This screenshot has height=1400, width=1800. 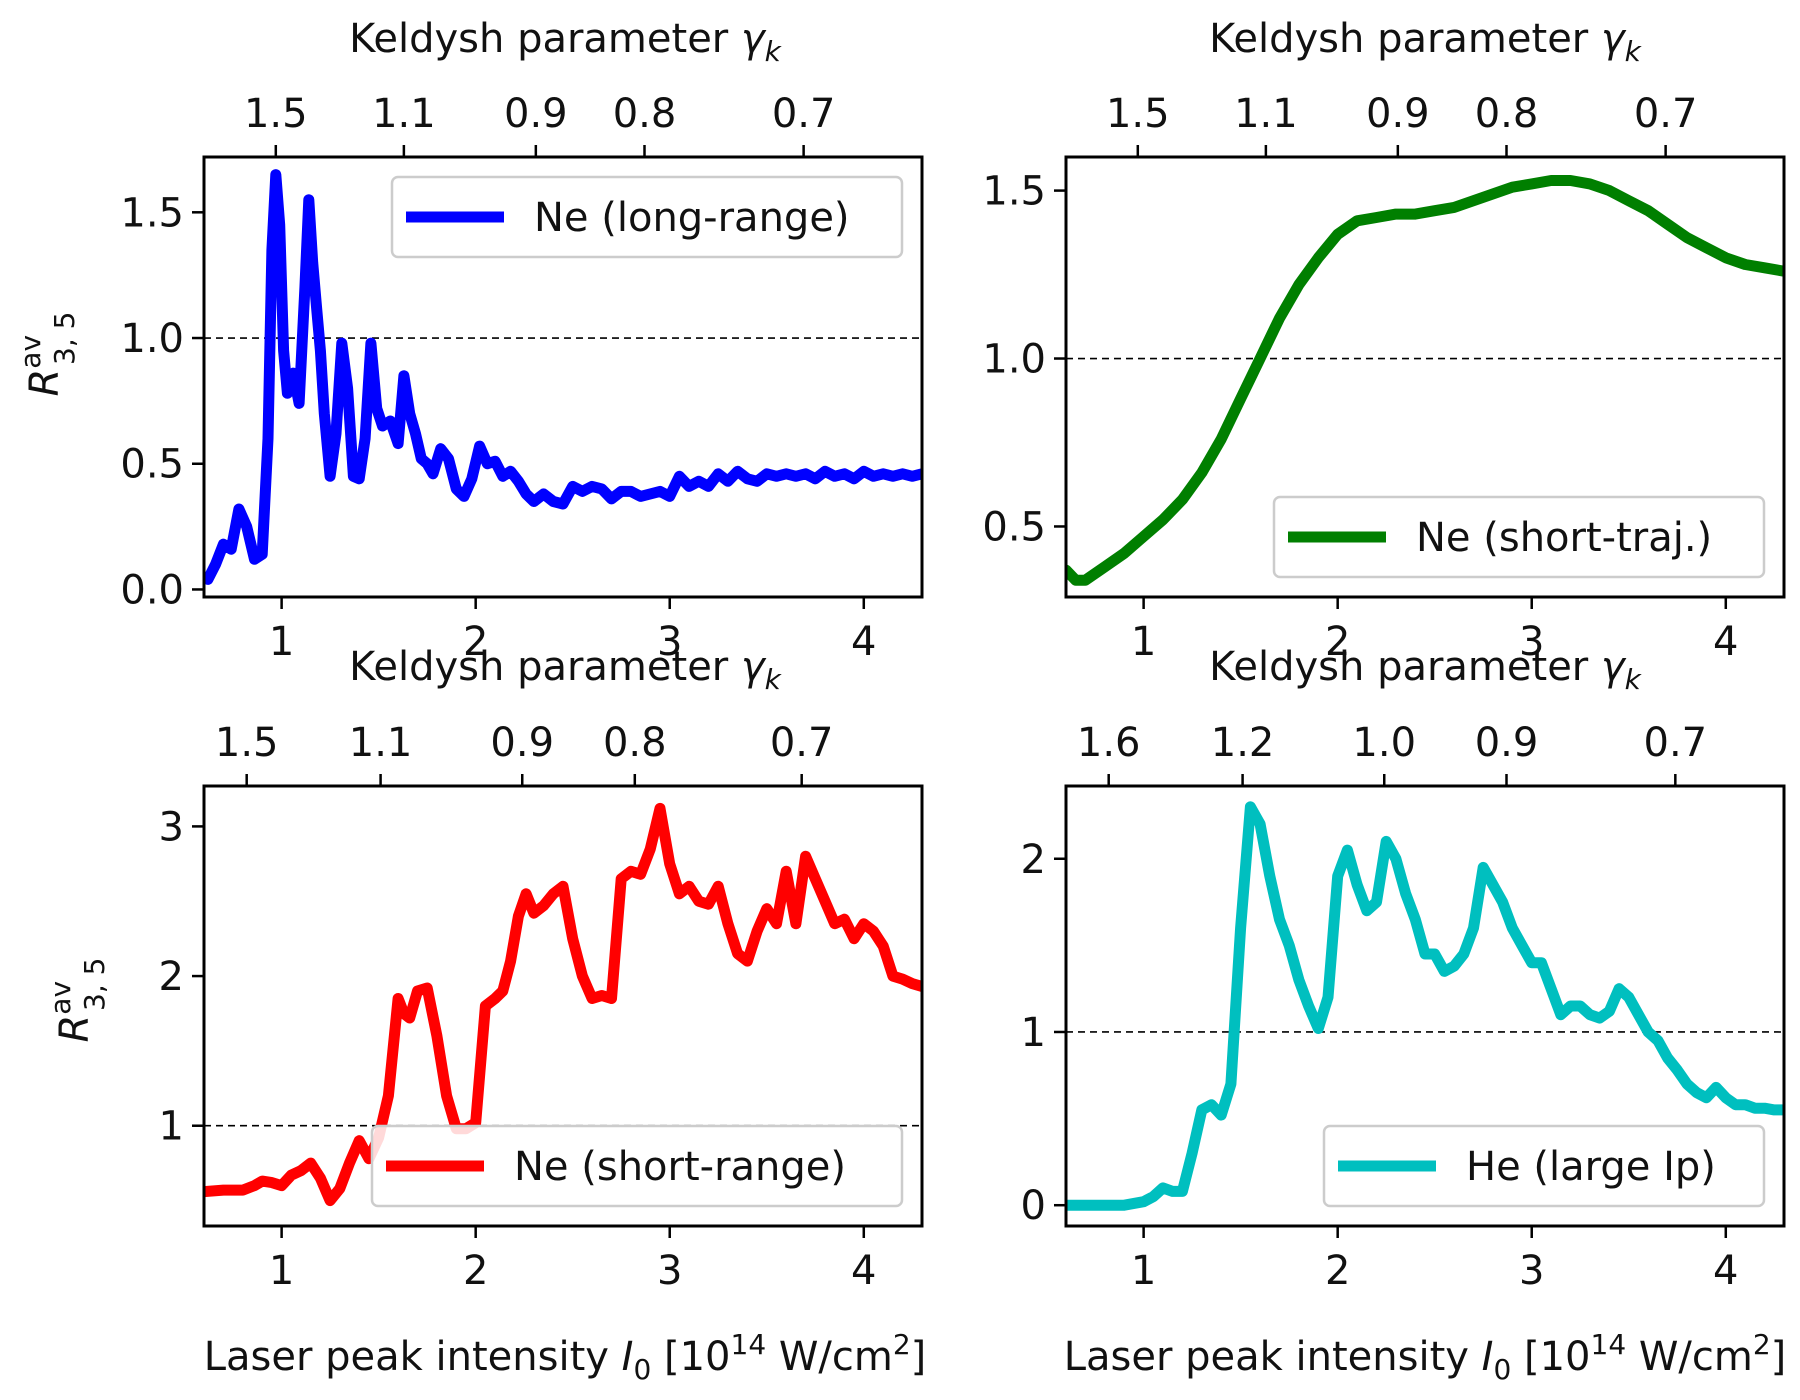 What do you see at coordinates (565, 1357) in the screenshot?
I see `xlabel-bottom-left: Laser peak intensity I0 [1014 W/cm2]` at bounding box center [565, 1357].